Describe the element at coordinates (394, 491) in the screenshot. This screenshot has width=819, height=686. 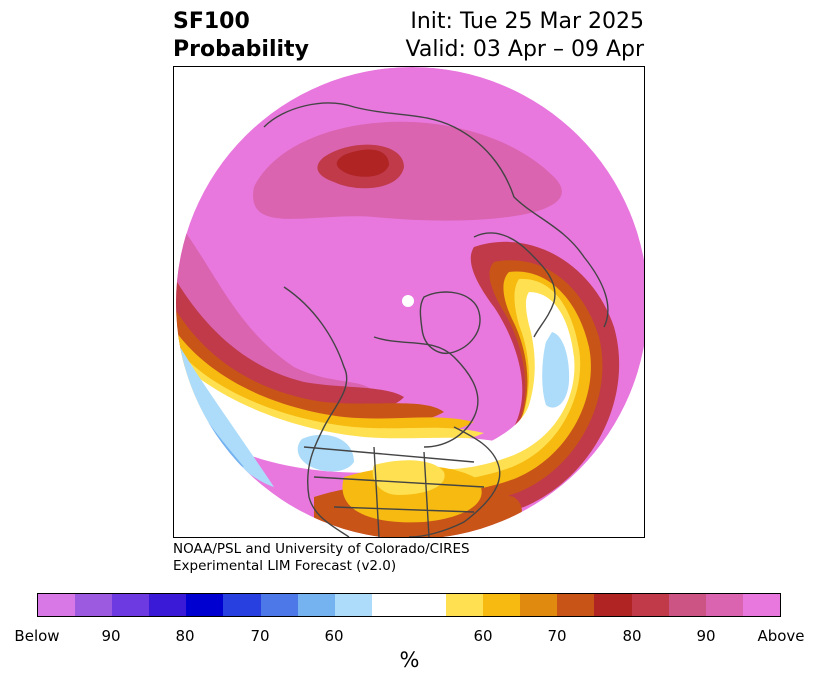
I see `us-borders` at that location.